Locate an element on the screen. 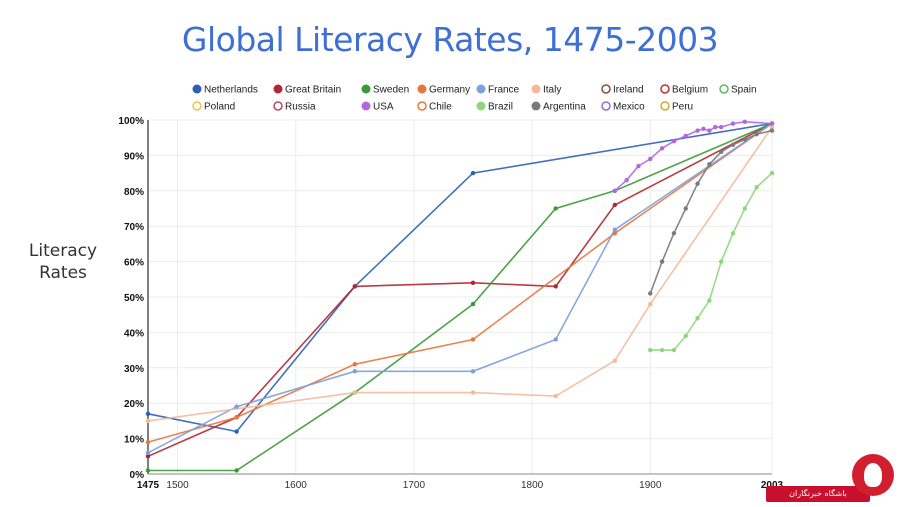 This screenshot has width=900, height=507. legend-label-germany: Germany is located at coordinates (449, 90).